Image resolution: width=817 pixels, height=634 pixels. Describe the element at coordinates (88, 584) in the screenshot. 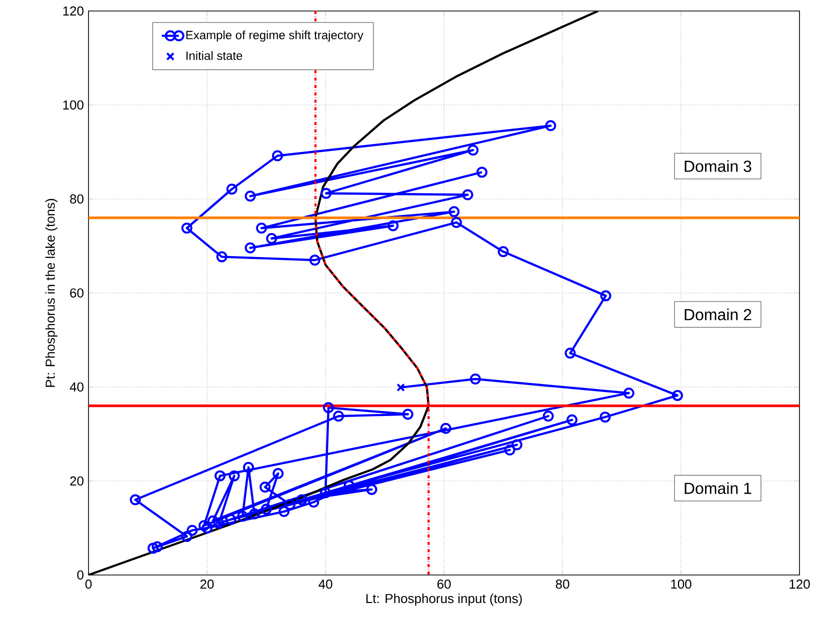

I see `x-tick-label: 0` at that location.